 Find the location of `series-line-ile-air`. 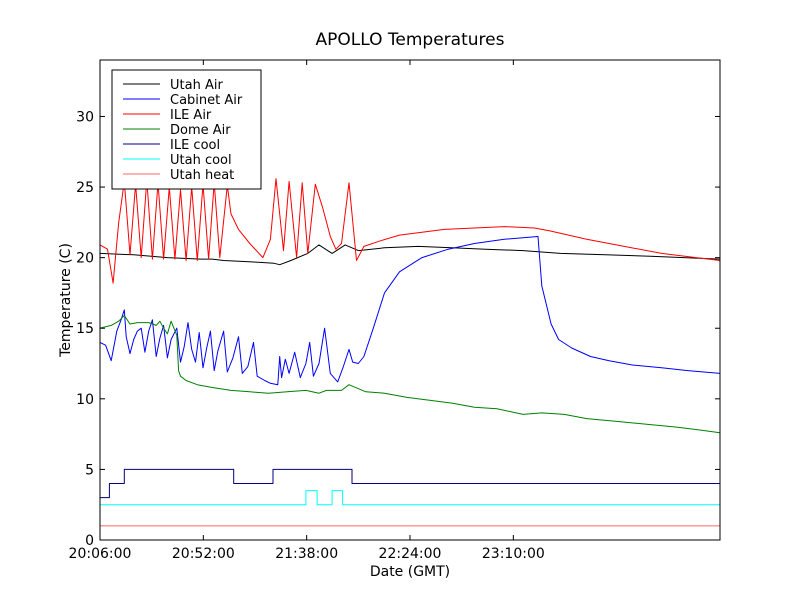

series-line-ile-air is located at coordinates (410, 231).